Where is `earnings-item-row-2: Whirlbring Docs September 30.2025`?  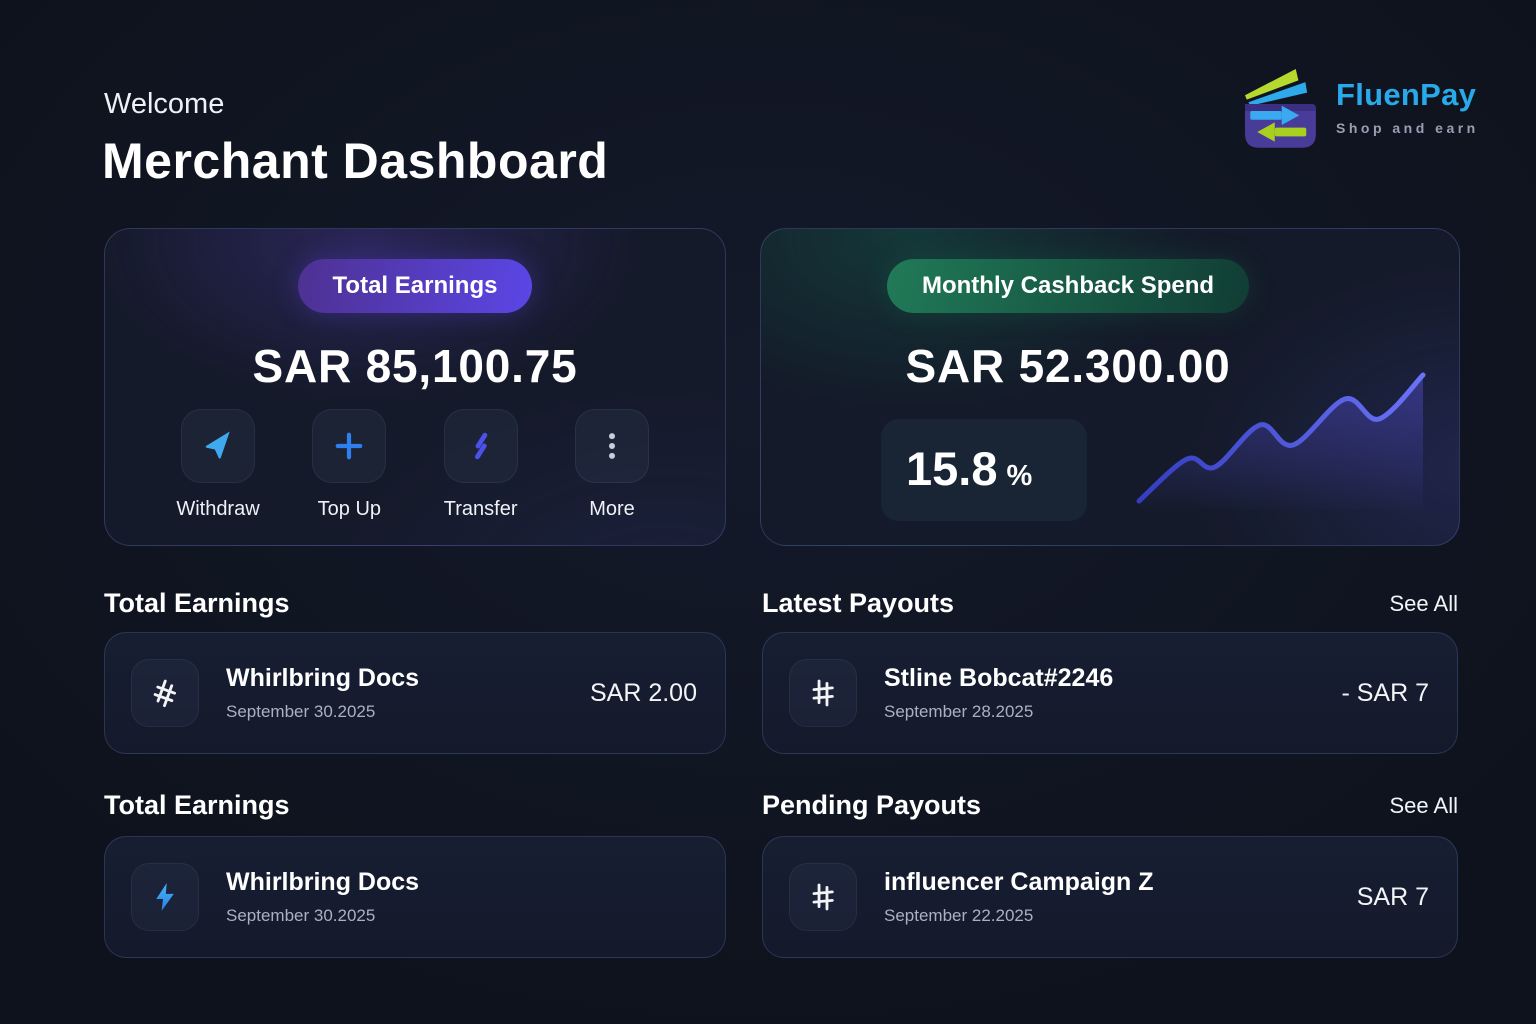 earnings-item-row-2: Whirlbring Docs September 30.2025 is located at coordinates (415, 897).